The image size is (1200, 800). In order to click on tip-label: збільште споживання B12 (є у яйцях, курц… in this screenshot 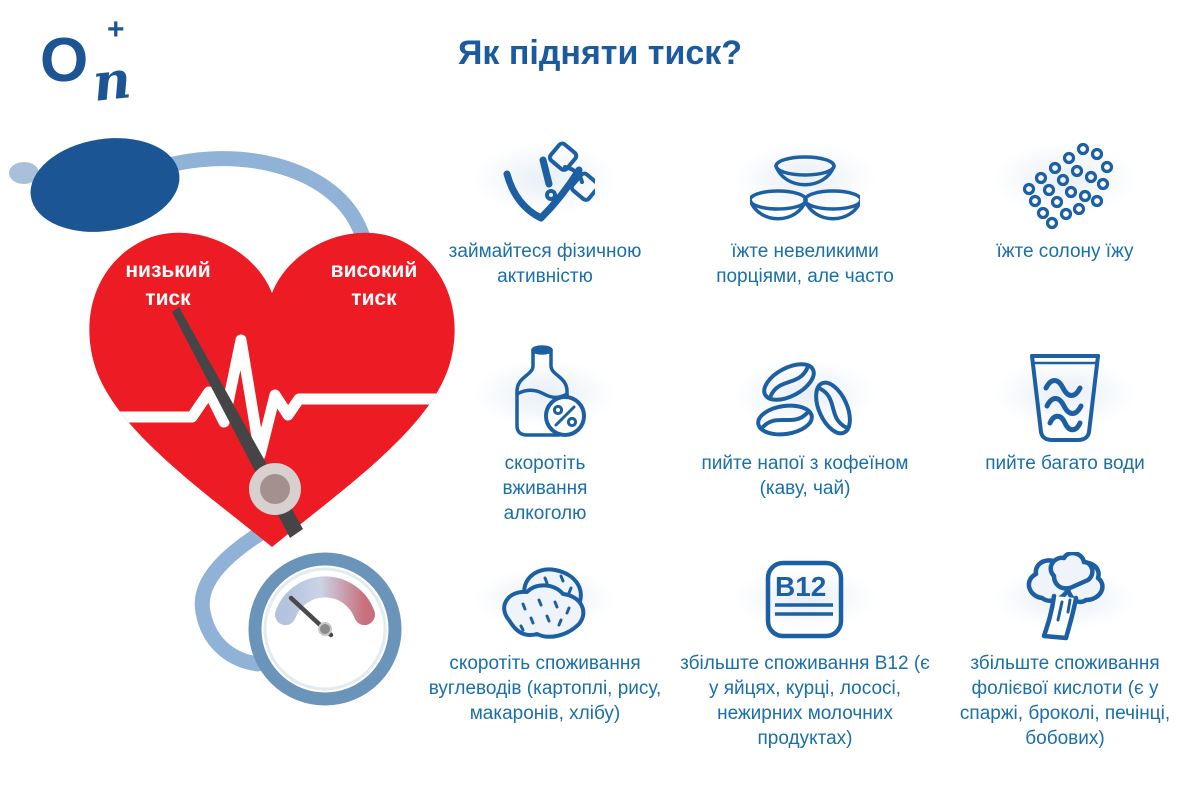, I will do `click(805, 701)`.